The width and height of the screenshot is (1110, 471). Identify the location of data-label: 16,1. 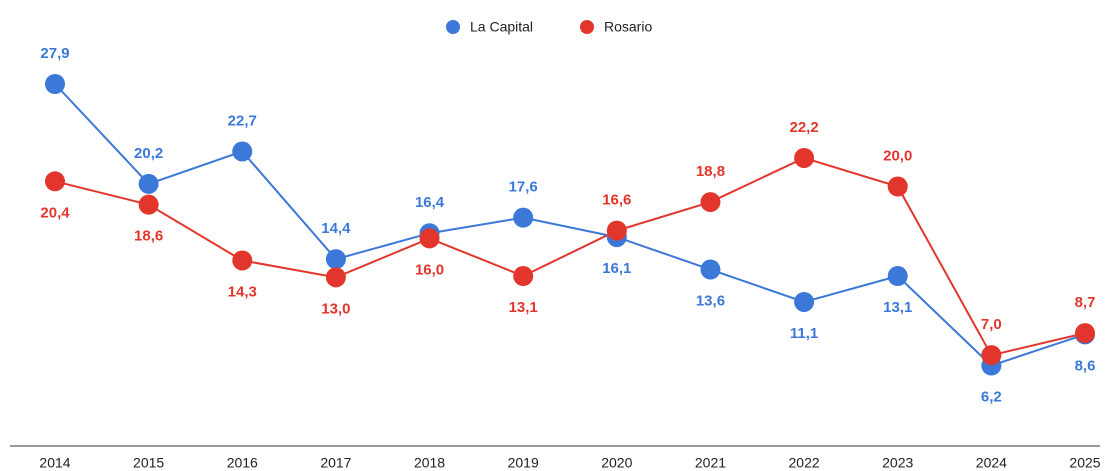
(616, 268).